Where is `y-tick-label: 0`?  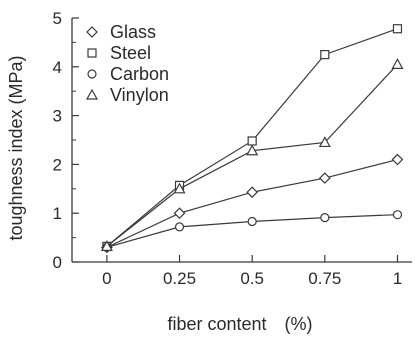 y-tick-label: 0 is located at coordinates (57, 262).